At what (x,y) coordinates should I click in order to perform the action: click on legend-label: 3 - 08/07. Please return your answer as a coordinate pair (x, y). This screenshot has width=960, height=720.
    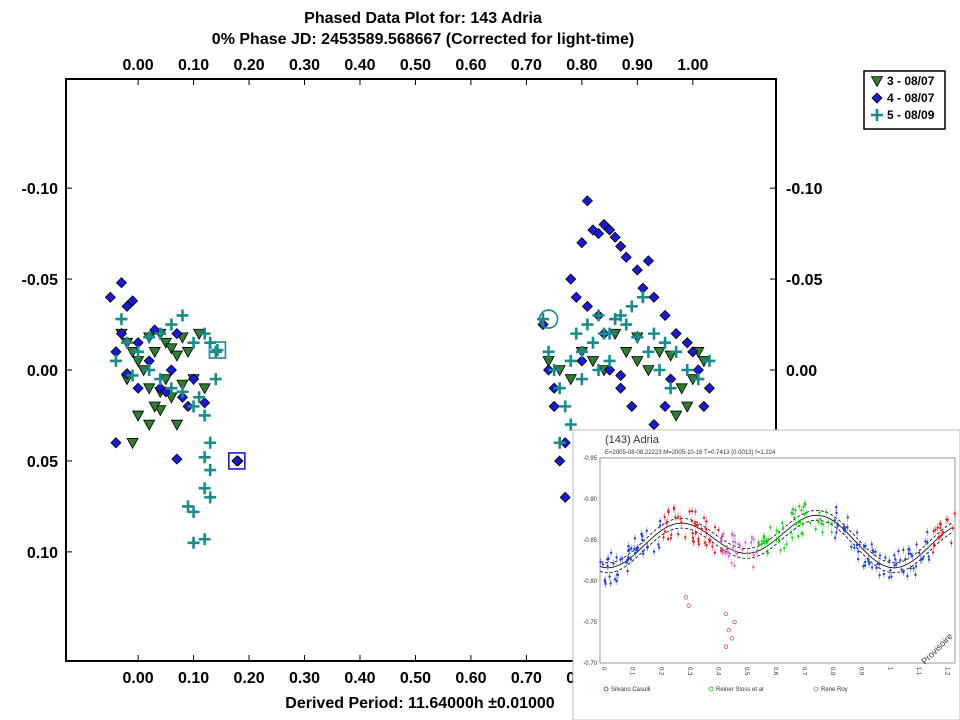
    Looking at the image, I should click on (911, 81).